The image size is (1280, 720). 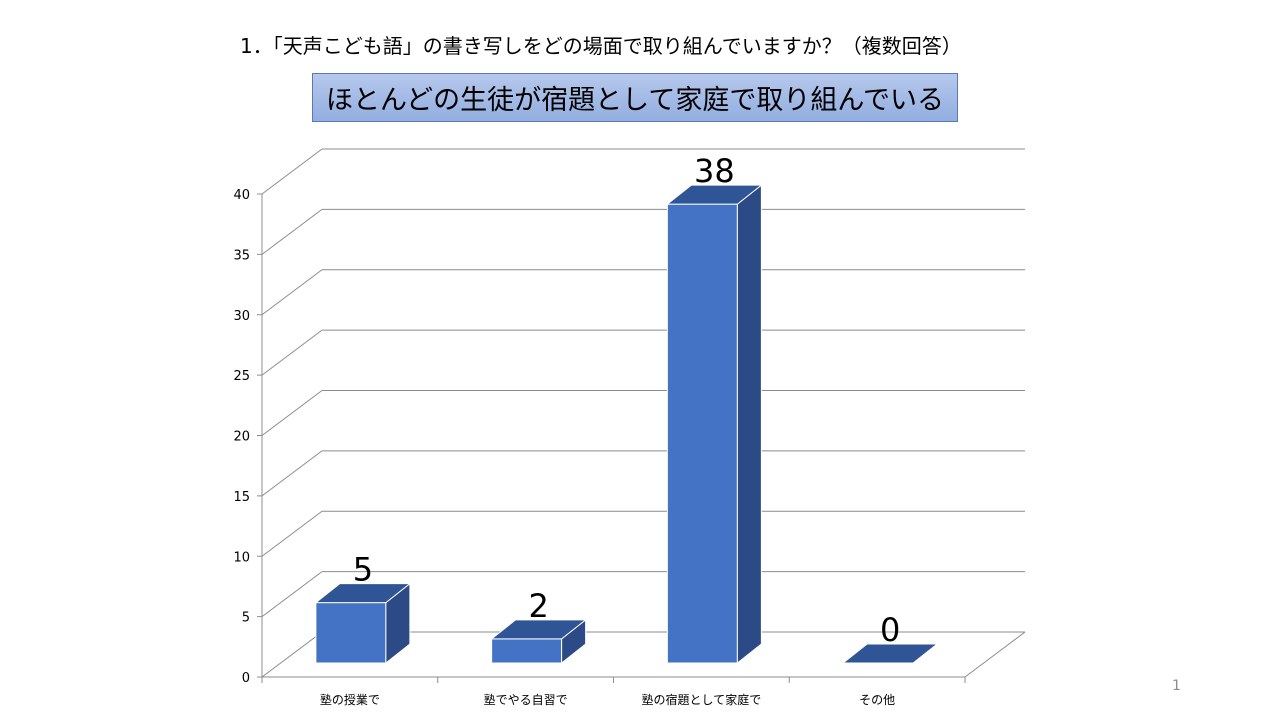 I want to click on summary-callout-text: ほとんどの生徒が宿題として家庭で取り組んでいる, so click(x=635, y=100).